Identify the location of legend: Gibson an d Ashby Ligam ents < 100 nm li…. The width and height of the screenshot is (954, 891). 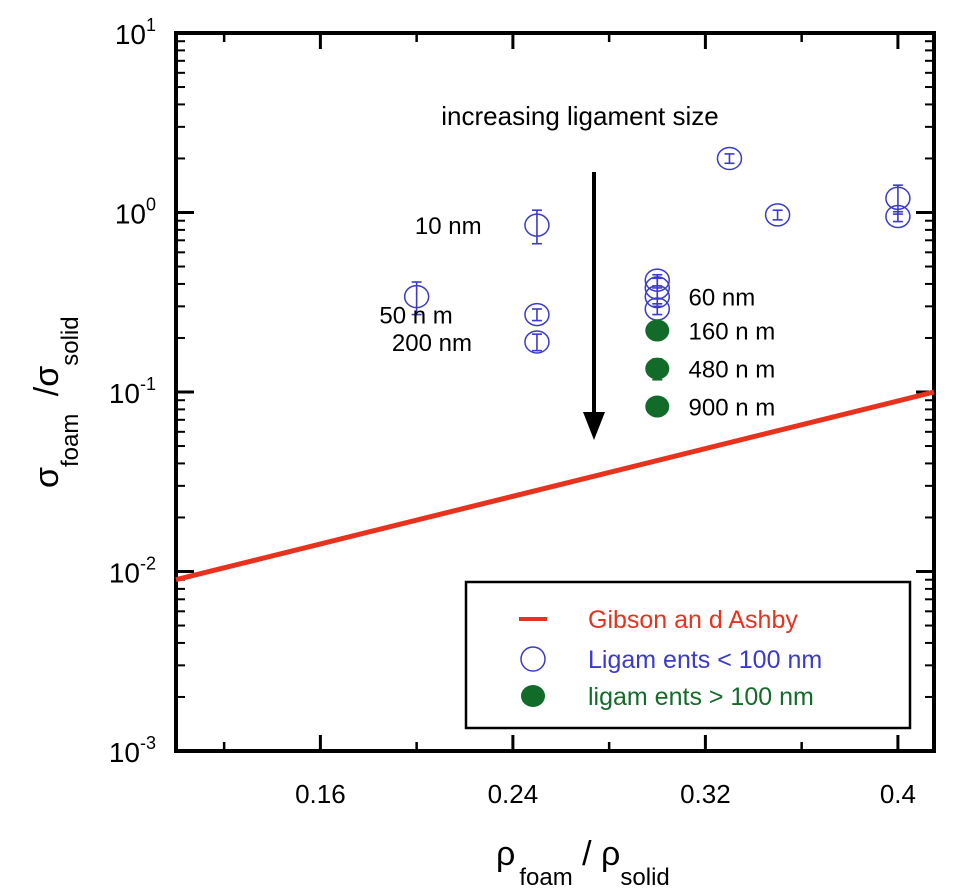
(688, 655).